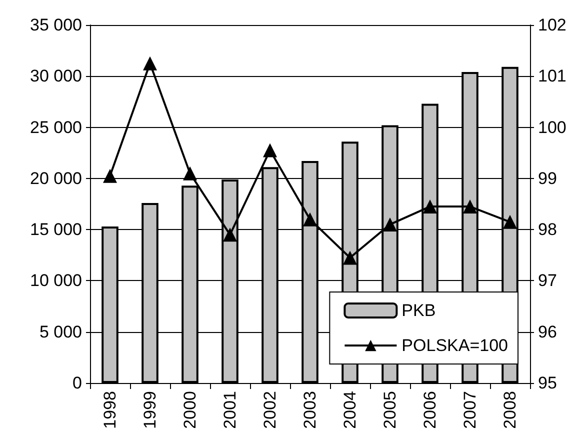 This screenshot has width=584, height=442. I want to click on x-tick-label: 2008, so click(510, 410).